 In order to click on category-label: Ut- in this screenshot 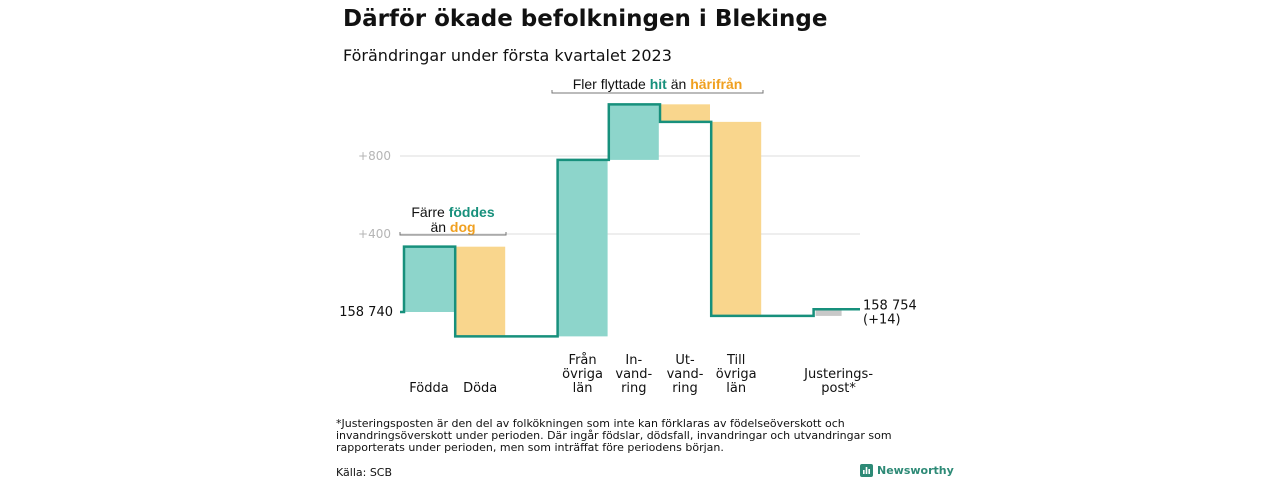, I will do `click(685, 360)`.